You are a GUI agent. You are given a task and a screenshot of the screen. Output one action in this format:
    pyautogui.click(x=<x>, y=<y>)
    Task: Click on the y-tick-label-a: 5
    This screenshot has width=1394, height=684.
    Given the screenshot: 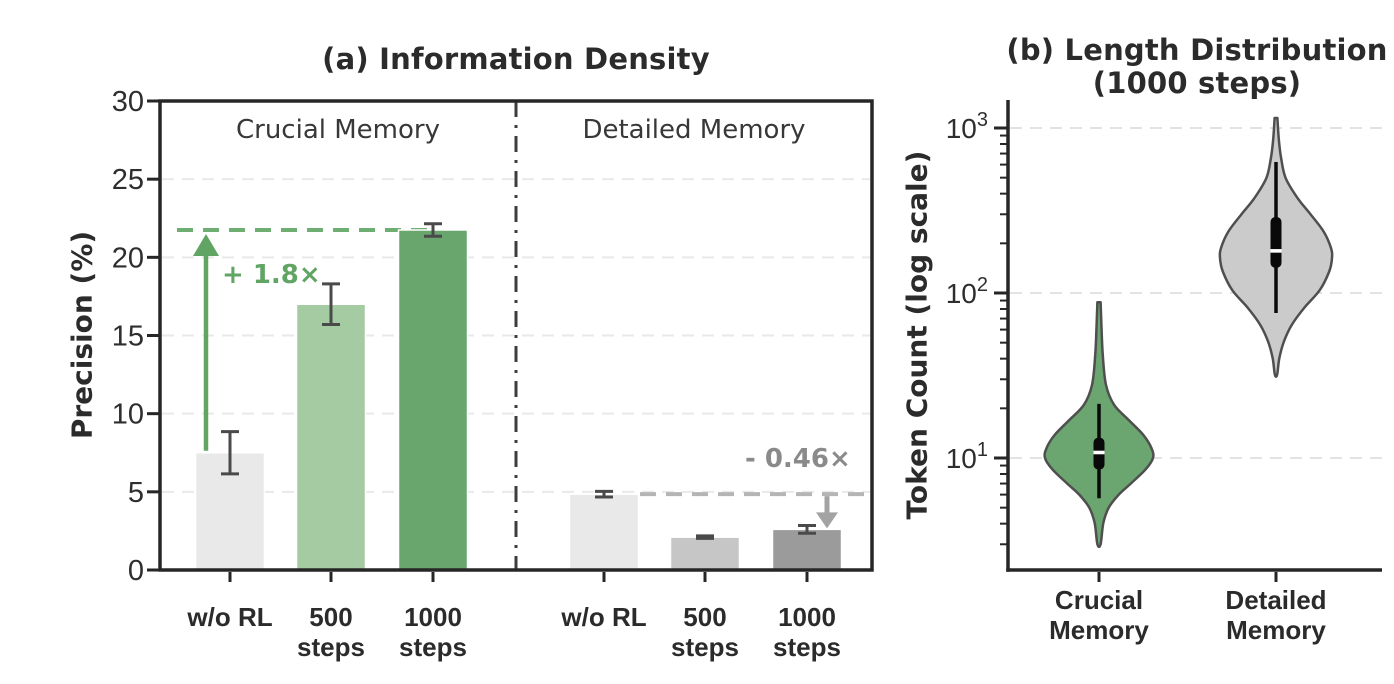 What is the action you would take?
    pyautogui.click(x=136, y=493)
    